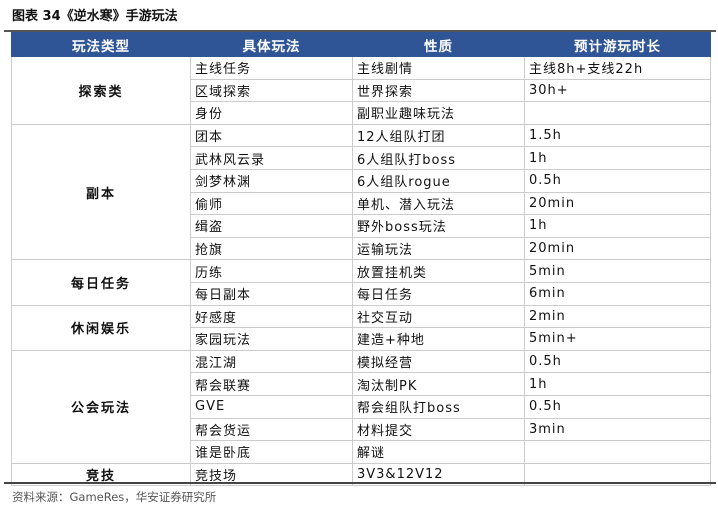 This screenshot has height=516, width=718. I want to click on header-row: 玩法类型 具体玩法 性质 预计游玩时长, so click(361, 44).